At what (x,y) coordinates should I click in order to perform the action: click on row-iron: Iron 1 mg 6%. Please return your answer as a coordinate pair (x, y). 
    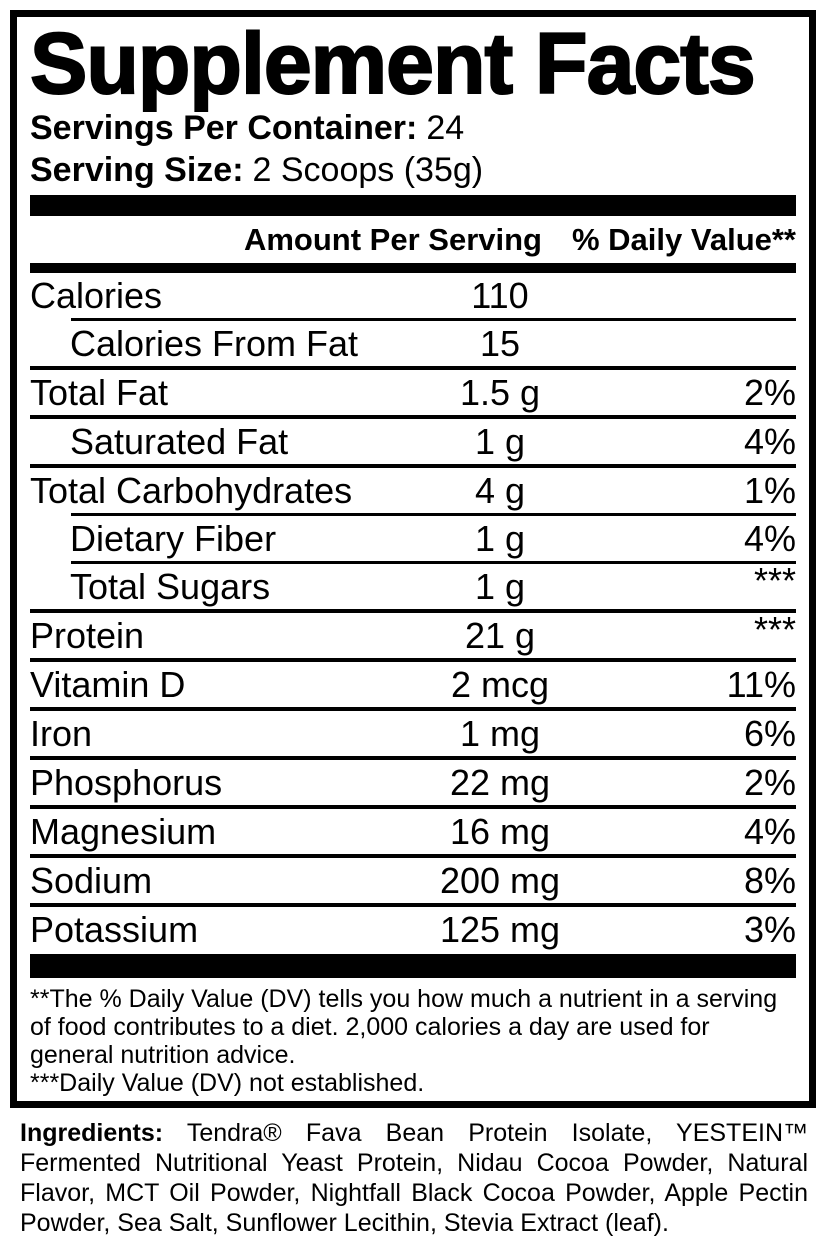
    Looking at the image, I should click on (413, 733).